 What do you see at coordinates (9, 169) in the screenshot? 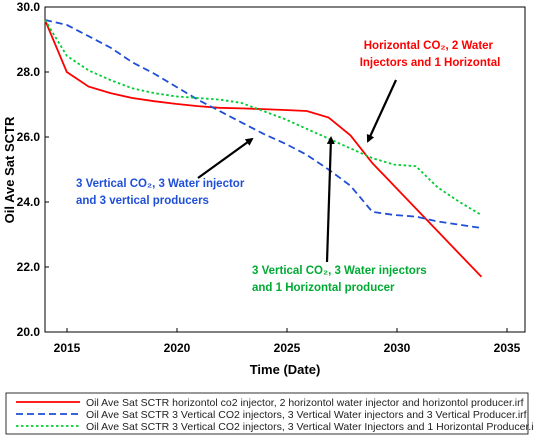
I see `y-axis-label: Oil Ave Sat SCTR` at bounding box center [9, 169].